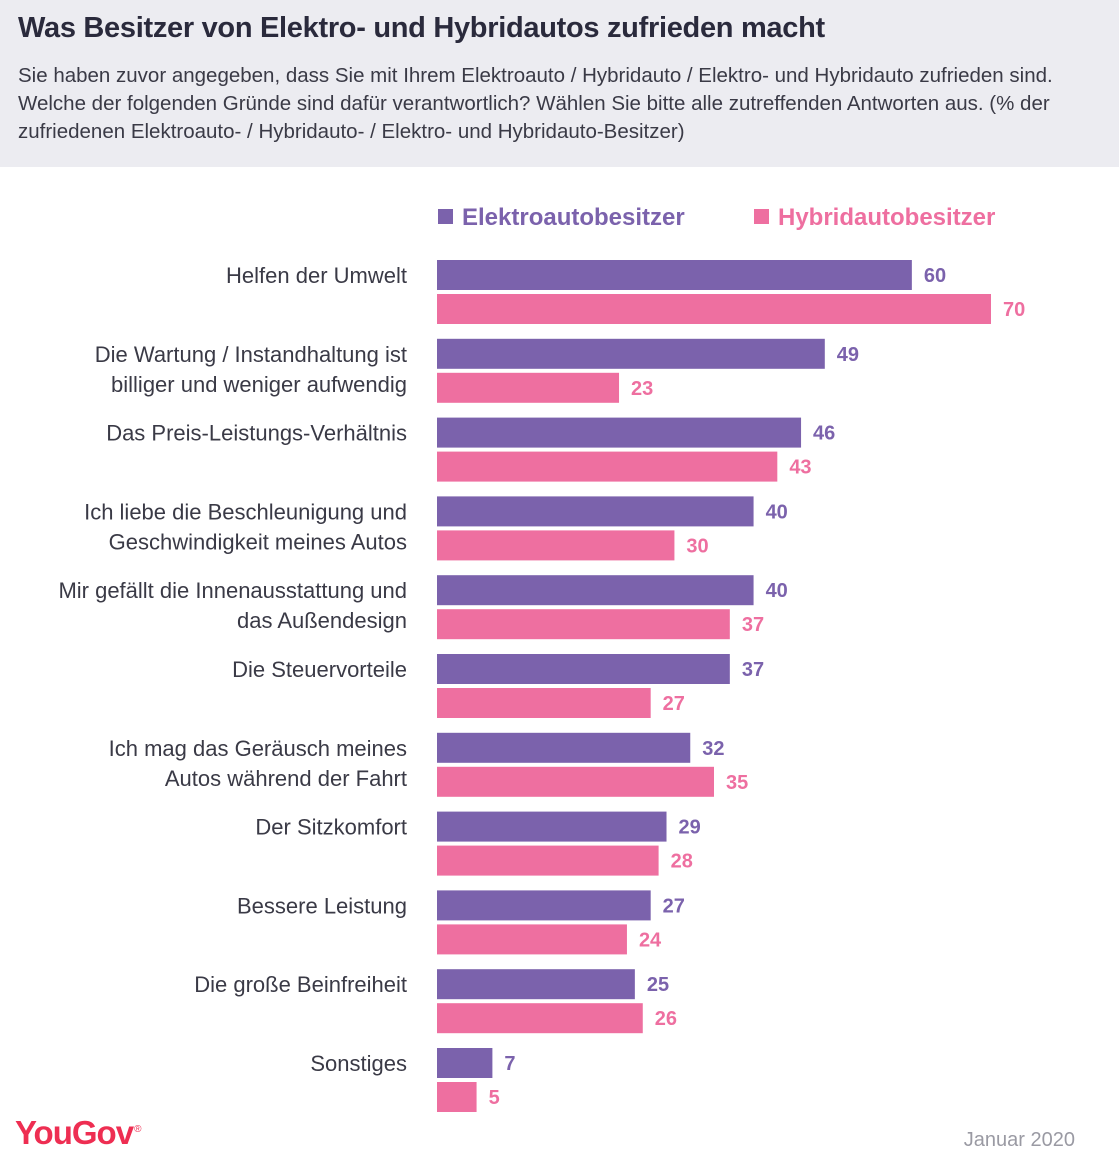  What do you see at coordinates (137, 1129) in the screenshot?
I see `logo-mark: ®` at bounding box center [137, 1129].